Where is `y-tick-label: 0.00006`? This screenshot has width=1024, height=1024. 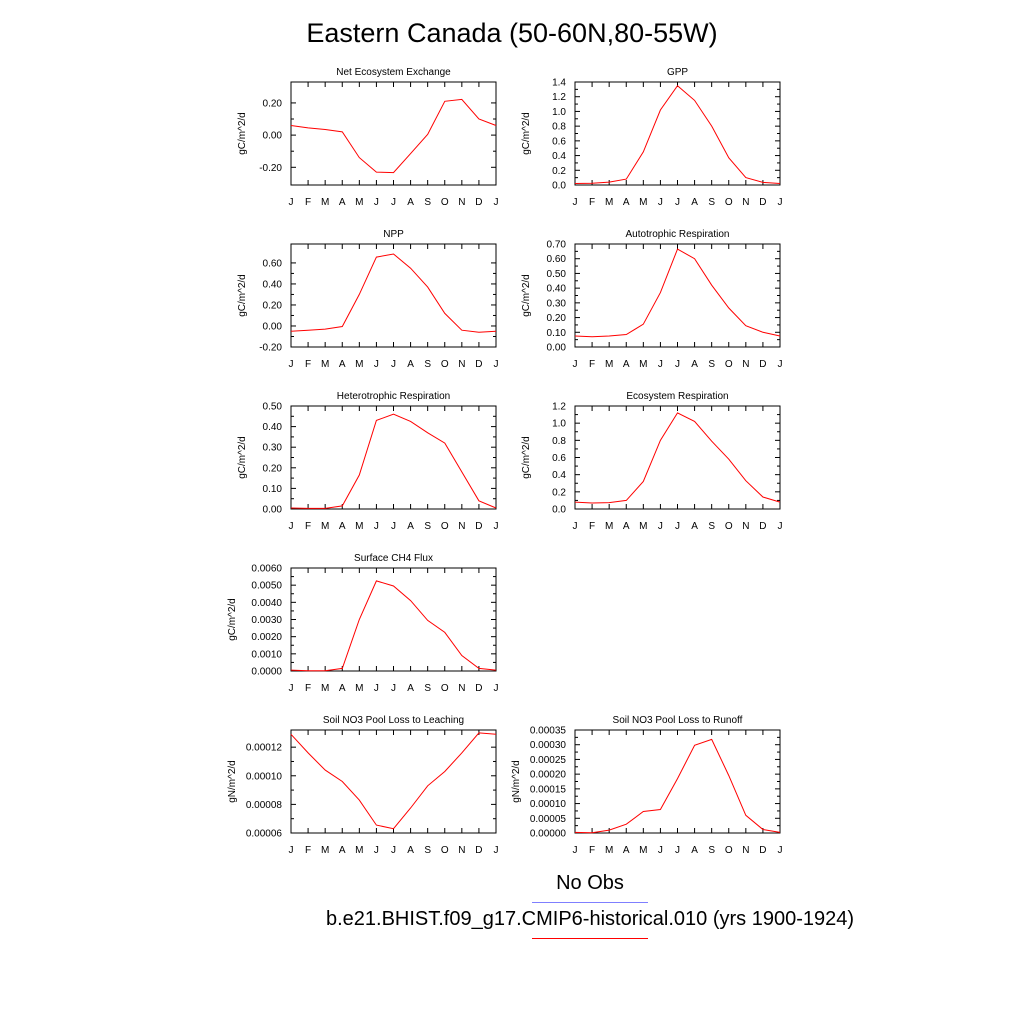
y-tick-label: 0.00006 is located at coordinates (264, 834).